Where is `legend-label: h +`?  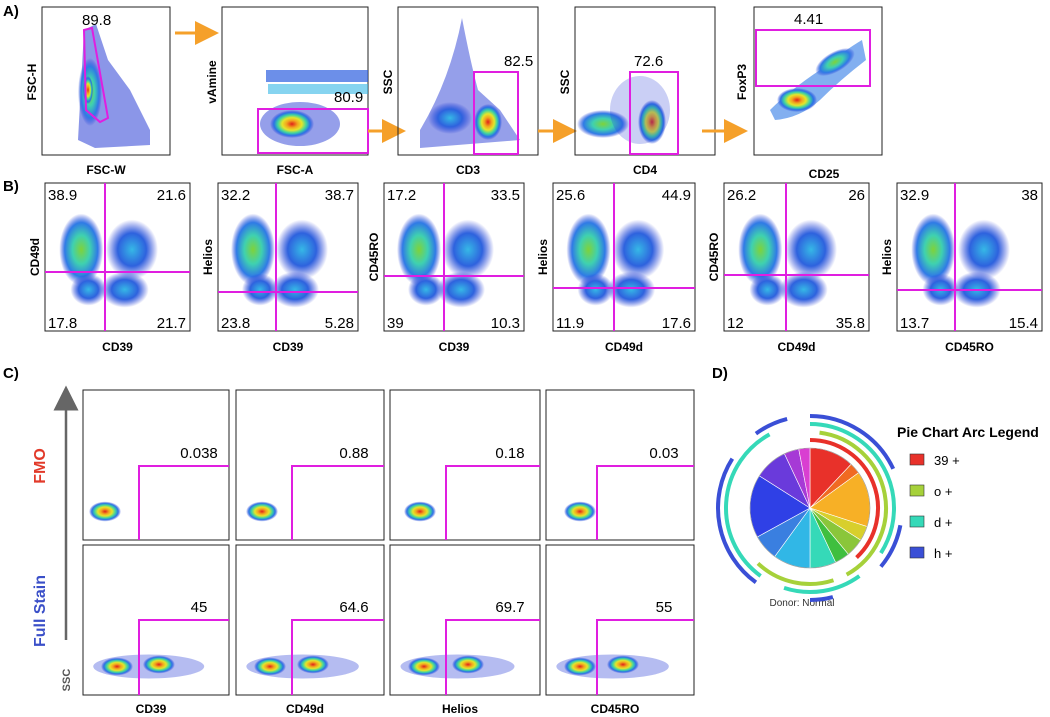
legend-label: h + is located at coordinates (943, 553).